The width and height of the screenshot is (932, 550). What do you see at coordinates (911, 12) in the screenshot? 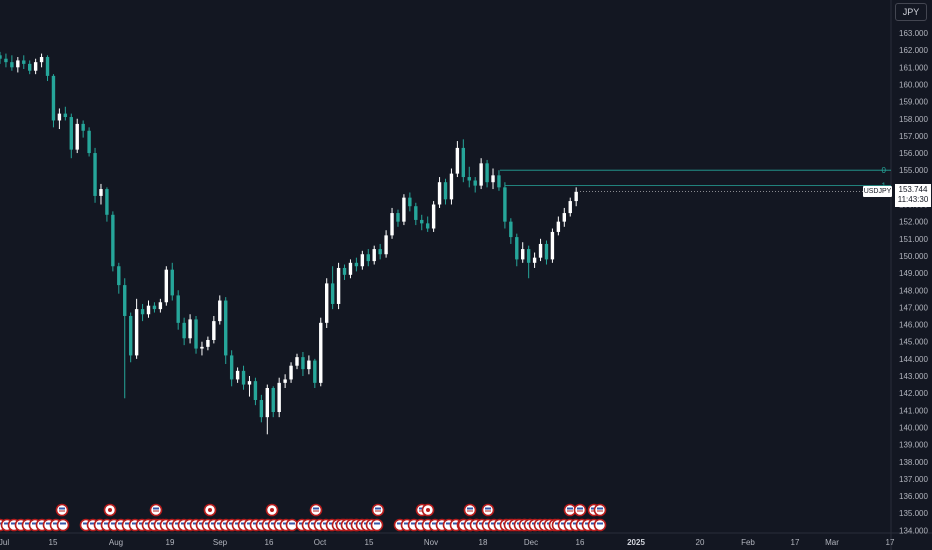
I see `currency-label: JPY` at bounding box center [911, 12].